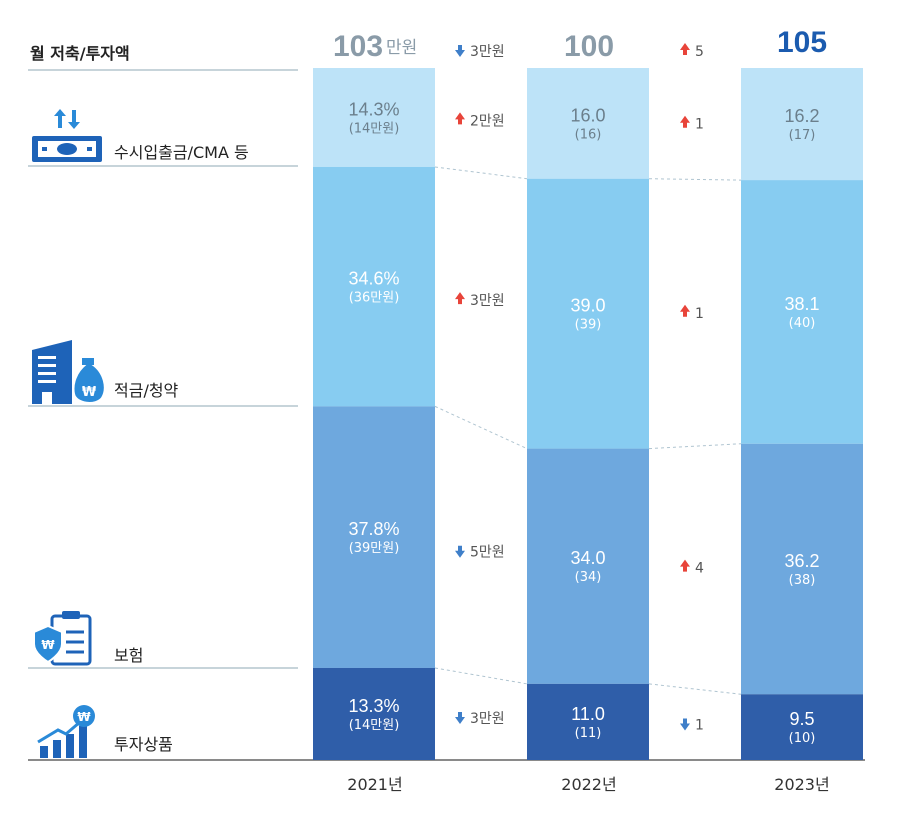 The width and height of the screenshot is (903, 816). Describe the element at coordinates (374, 784) in the screenshot. I see `year-label-2021: 2021년` at that location.